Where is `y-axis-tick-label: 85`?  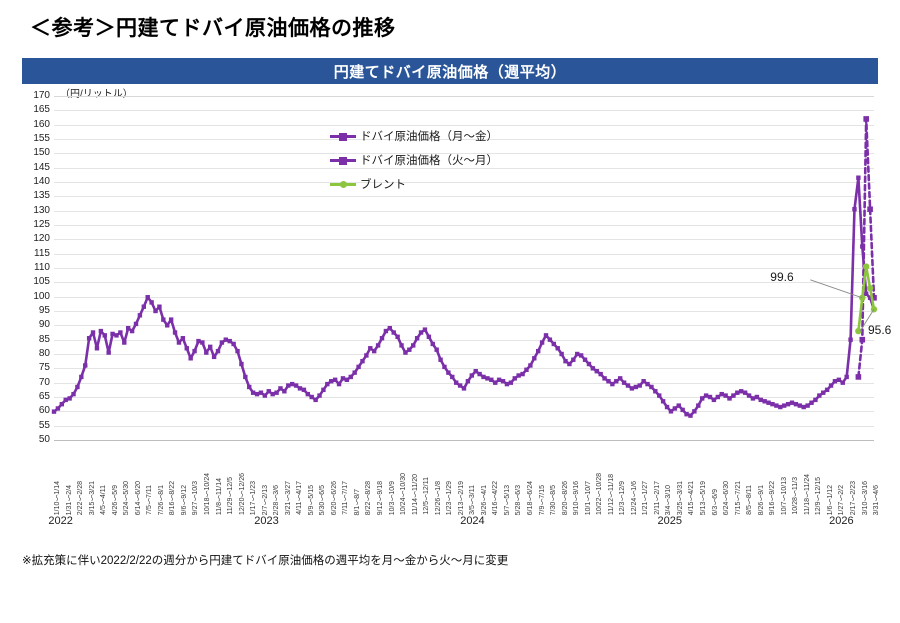 y-axis-tick-label: 85 is located at coordinates (44, 339).